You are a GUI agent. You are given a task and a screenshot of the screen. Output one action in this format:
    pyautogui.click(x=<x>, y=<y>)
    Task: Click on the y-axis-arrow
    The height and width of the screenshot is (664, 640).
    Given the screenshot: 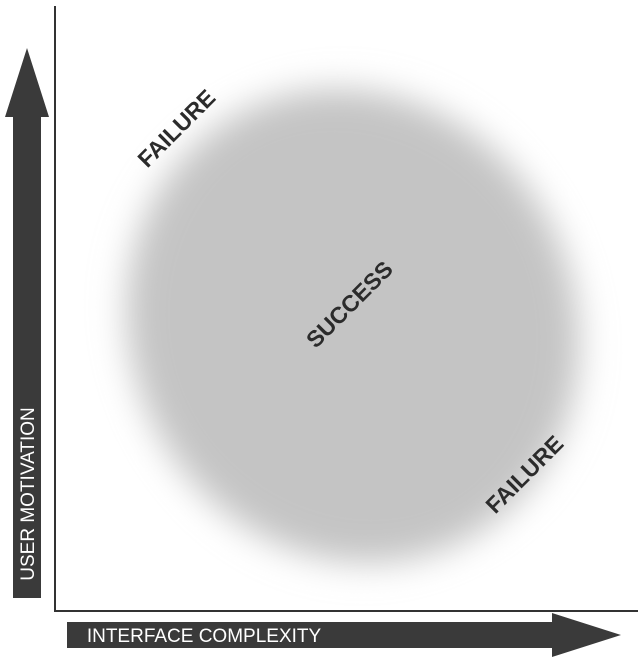 What is the action you would take?
    pyautogui.click(x=27, y=323)
    